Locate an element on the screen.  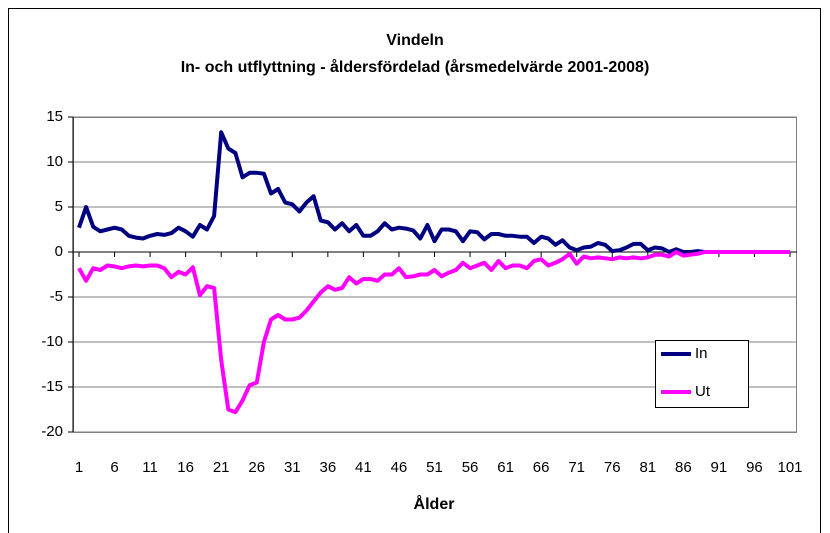
x-tick-label: 26 is located at coordinates (256, 467).